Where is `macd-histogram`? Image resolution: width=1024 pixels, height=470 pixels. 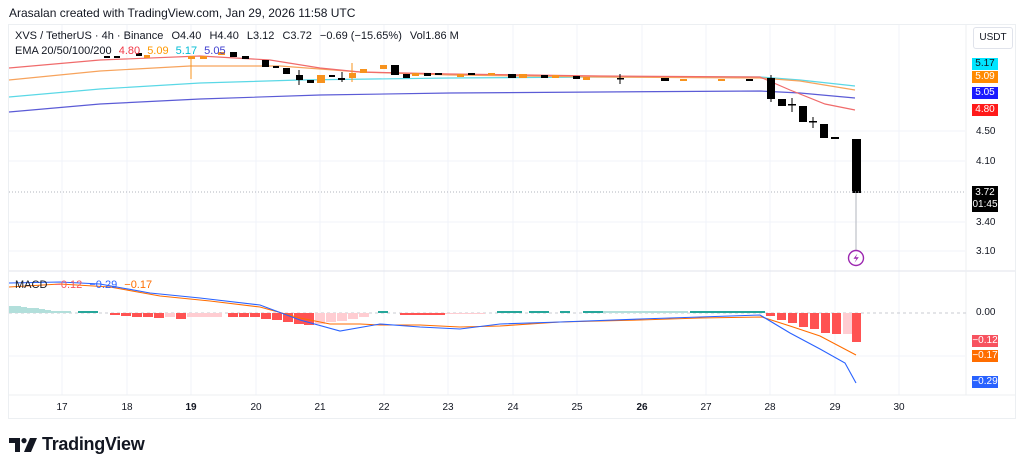
macd-histogram is located at coordinates (435, 324).